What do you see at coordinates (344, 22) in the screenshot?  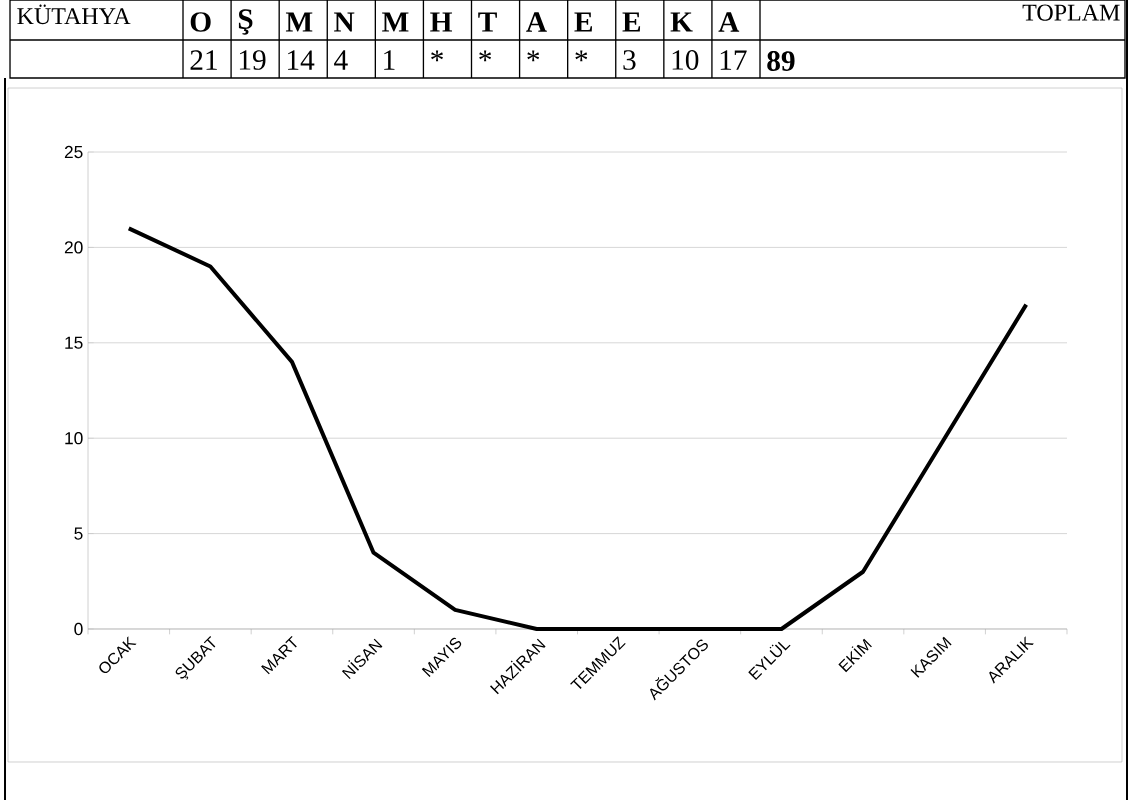 I see `text: N` at bounding box center [344, 22].